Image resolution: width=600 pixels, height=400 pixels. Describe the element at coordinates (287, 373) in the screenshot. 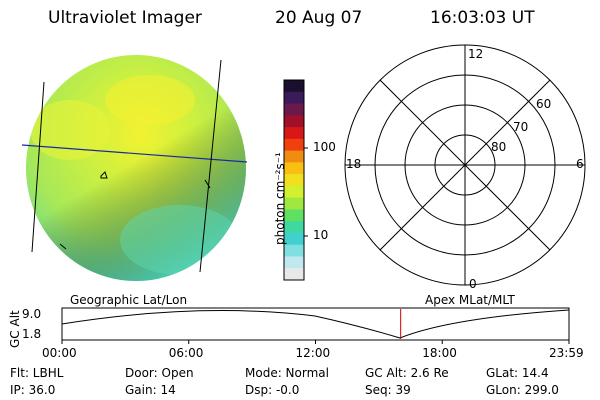

I see `mode-readout: Mode: Normal` at that location.